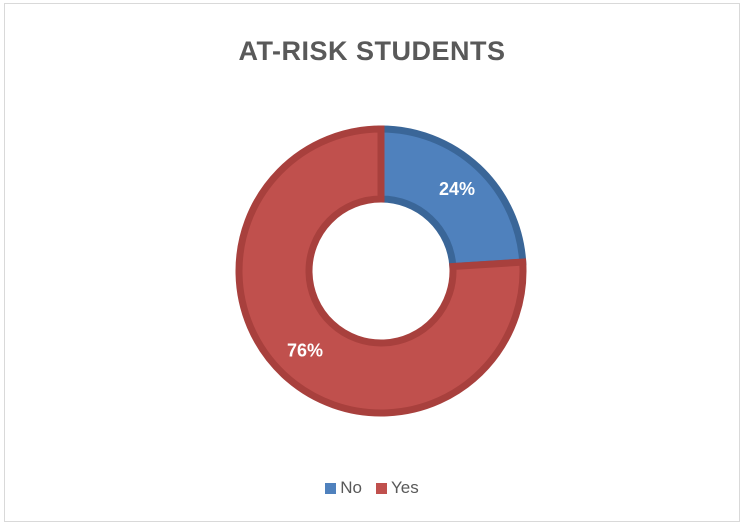 The width and height of the screenshot is (745, 527). I want to click on legend-item-yes: Yes, so click(397, 488).